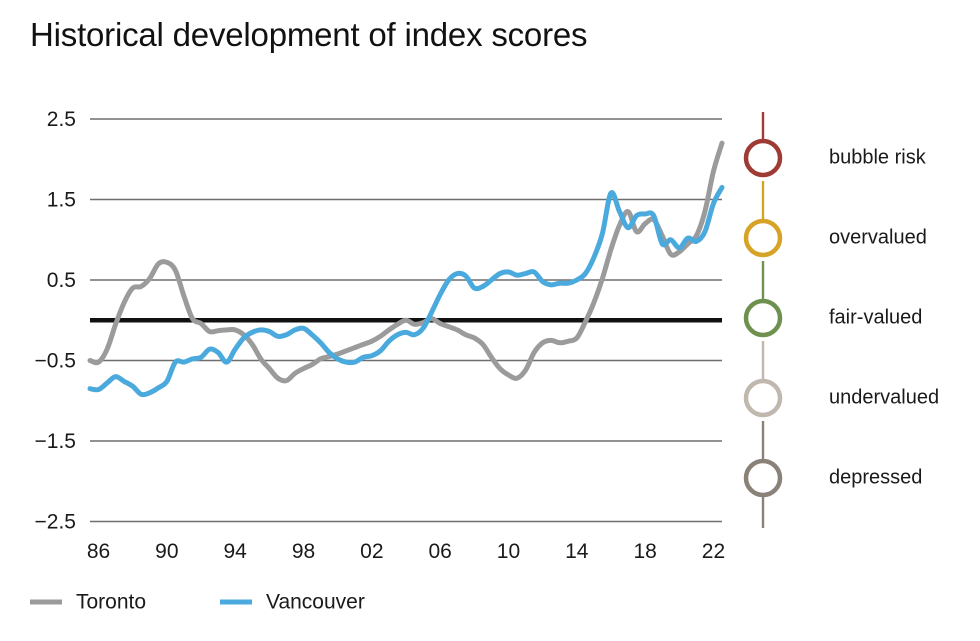 This screenshot has height=641, width=980. I want to click on risk-scale-label: bubble risk, so click(878, 157).